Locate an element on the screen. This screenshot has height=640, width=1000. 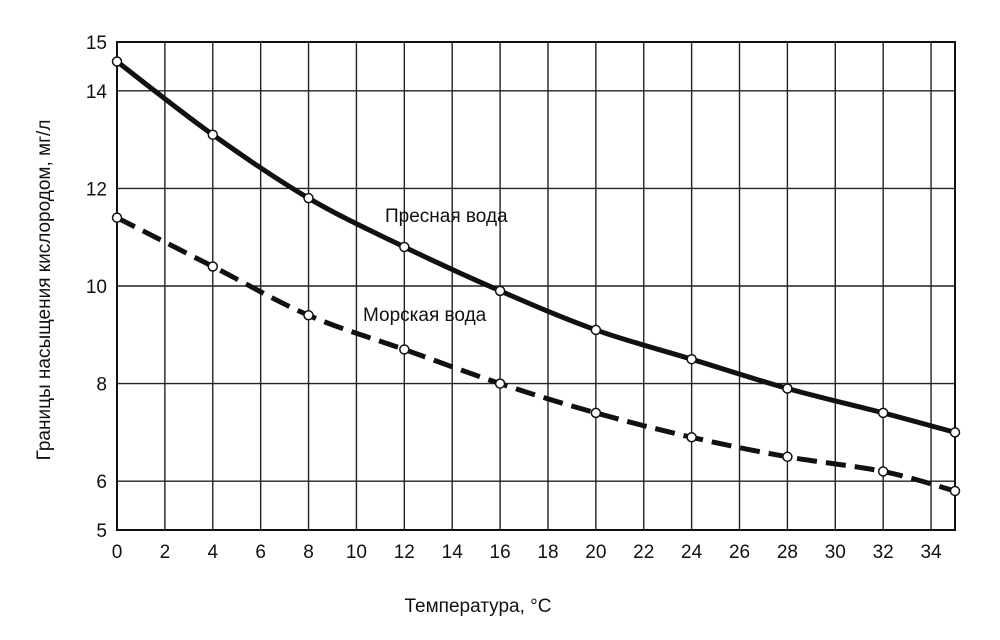
x-tick-label: 16 is located at coordinates (500, 552).